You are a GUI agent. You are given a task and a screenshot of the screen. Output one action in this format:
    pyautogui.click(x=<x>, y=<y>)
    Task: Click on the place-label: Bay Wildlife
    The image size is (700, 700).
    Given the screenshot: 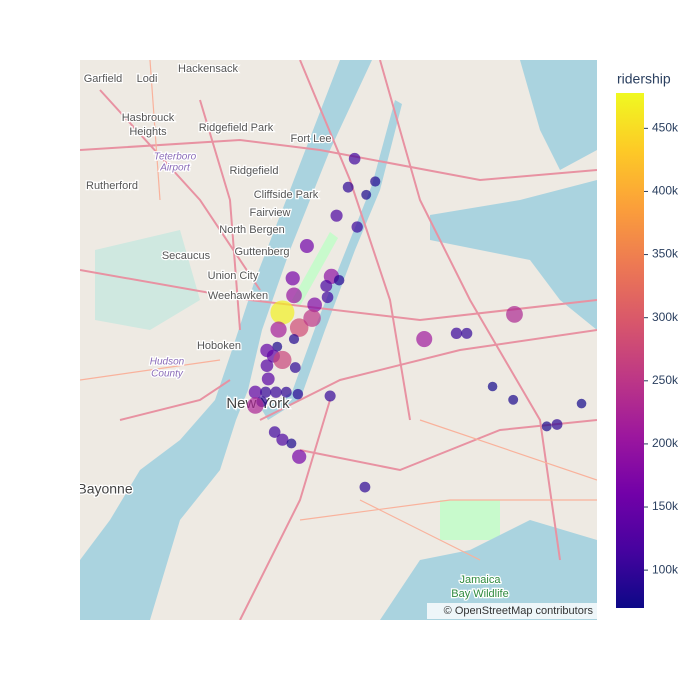 What is the action you would take?
    pyautogui.click(x=479, y=594)
    